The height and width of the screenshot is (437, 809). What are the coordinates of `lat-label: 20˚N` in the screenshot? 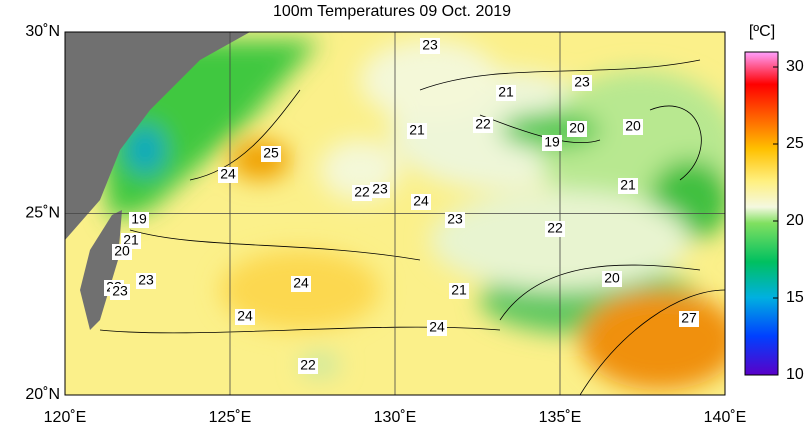 It's located at (42, 394).